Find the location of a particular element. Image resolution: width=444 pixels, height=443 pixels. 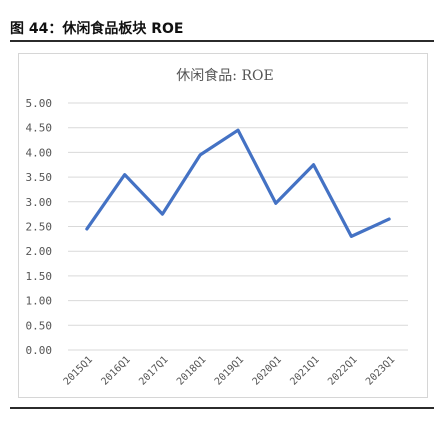

y-tick-label: 5.00 is located at coordinates (39, 103).